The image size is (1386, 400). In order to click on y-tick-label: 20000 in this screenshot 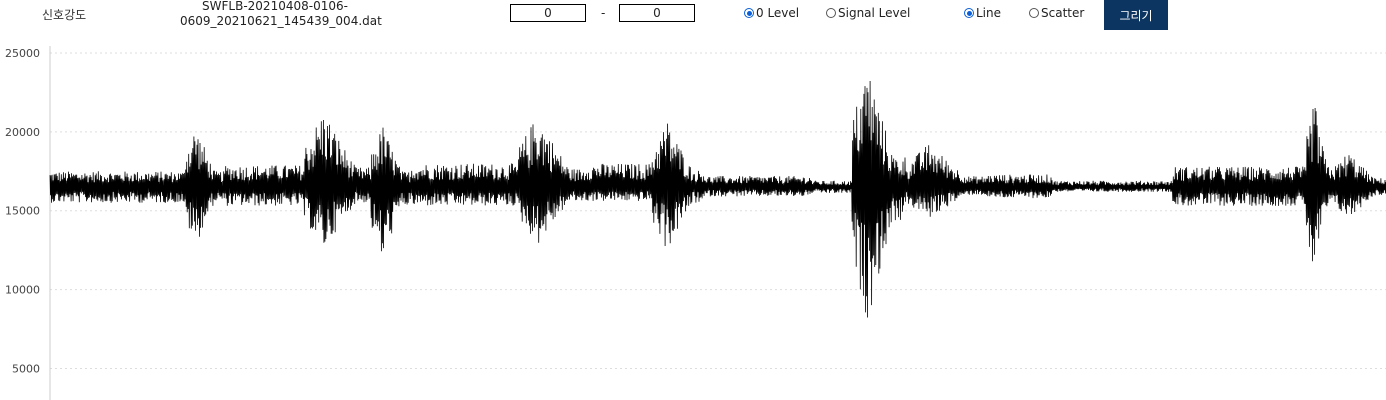, I will do `click(22, 132)`.